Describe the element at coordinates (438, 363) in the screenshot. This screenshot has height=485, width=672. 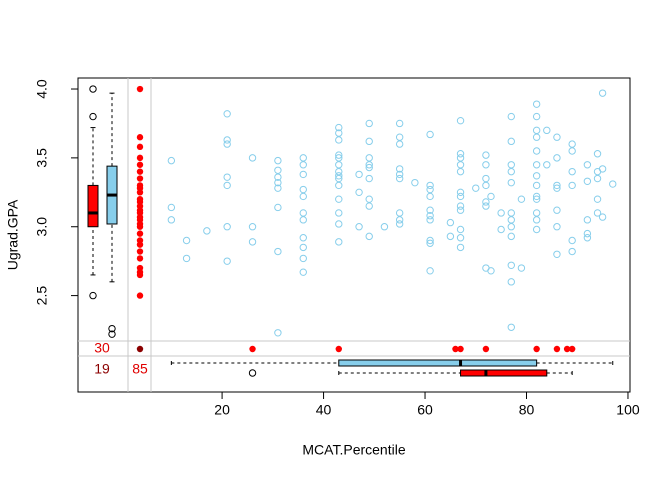
I see `box` at that location.